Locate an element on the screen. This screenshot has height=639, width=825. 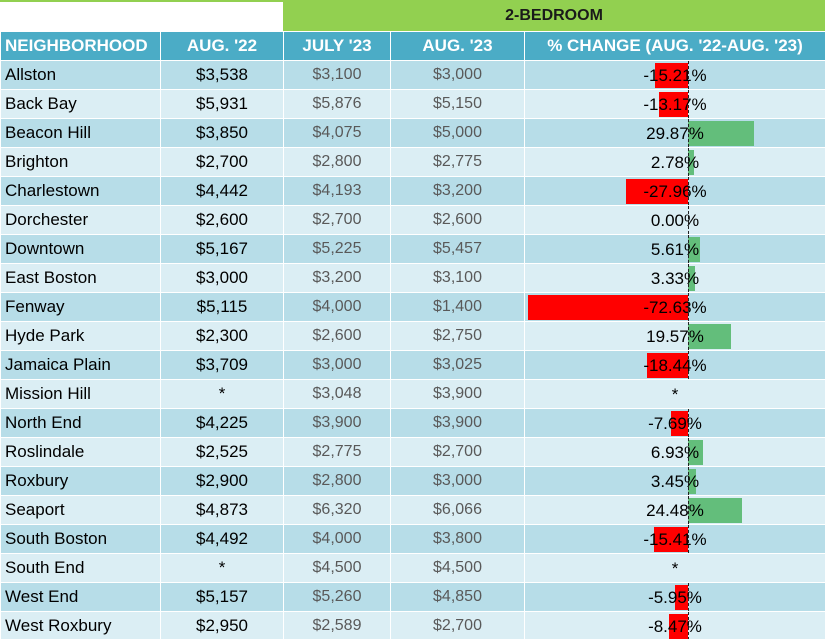
cell-aug22: $4,492 is located at coordinates (222, 539).